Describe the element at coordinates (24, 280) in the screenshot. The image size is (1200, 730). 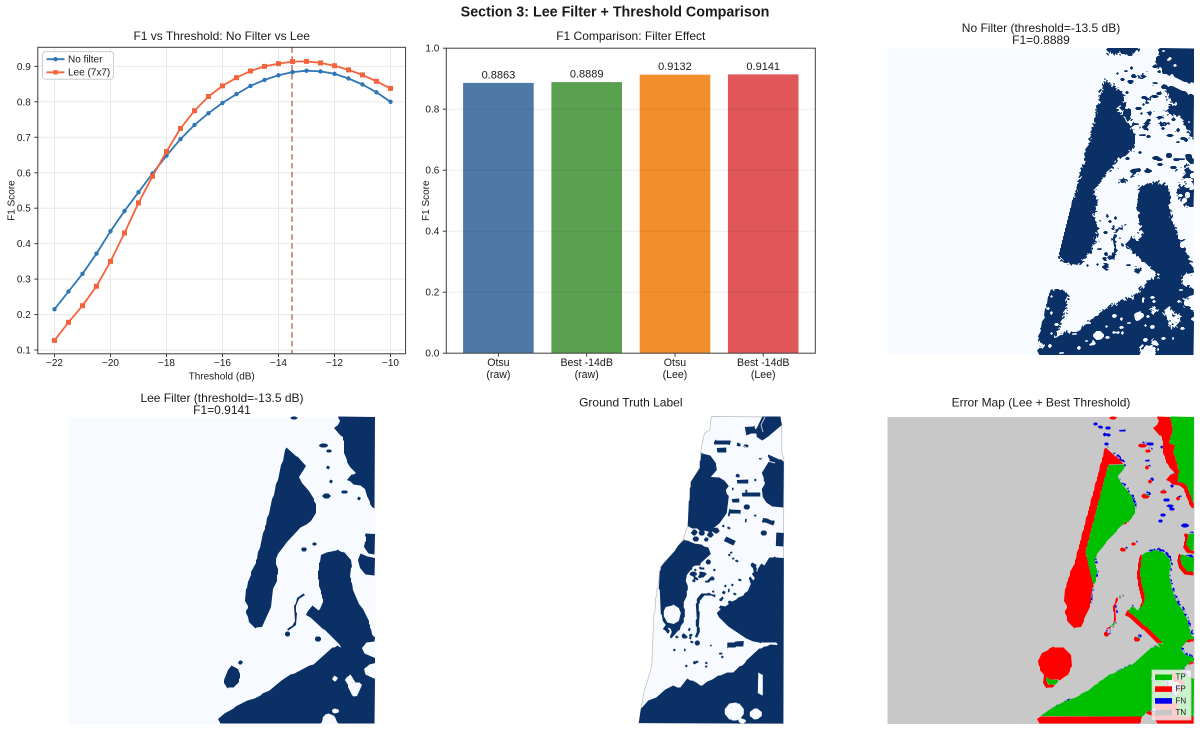
I see `svg-text: 0.3` at that location.